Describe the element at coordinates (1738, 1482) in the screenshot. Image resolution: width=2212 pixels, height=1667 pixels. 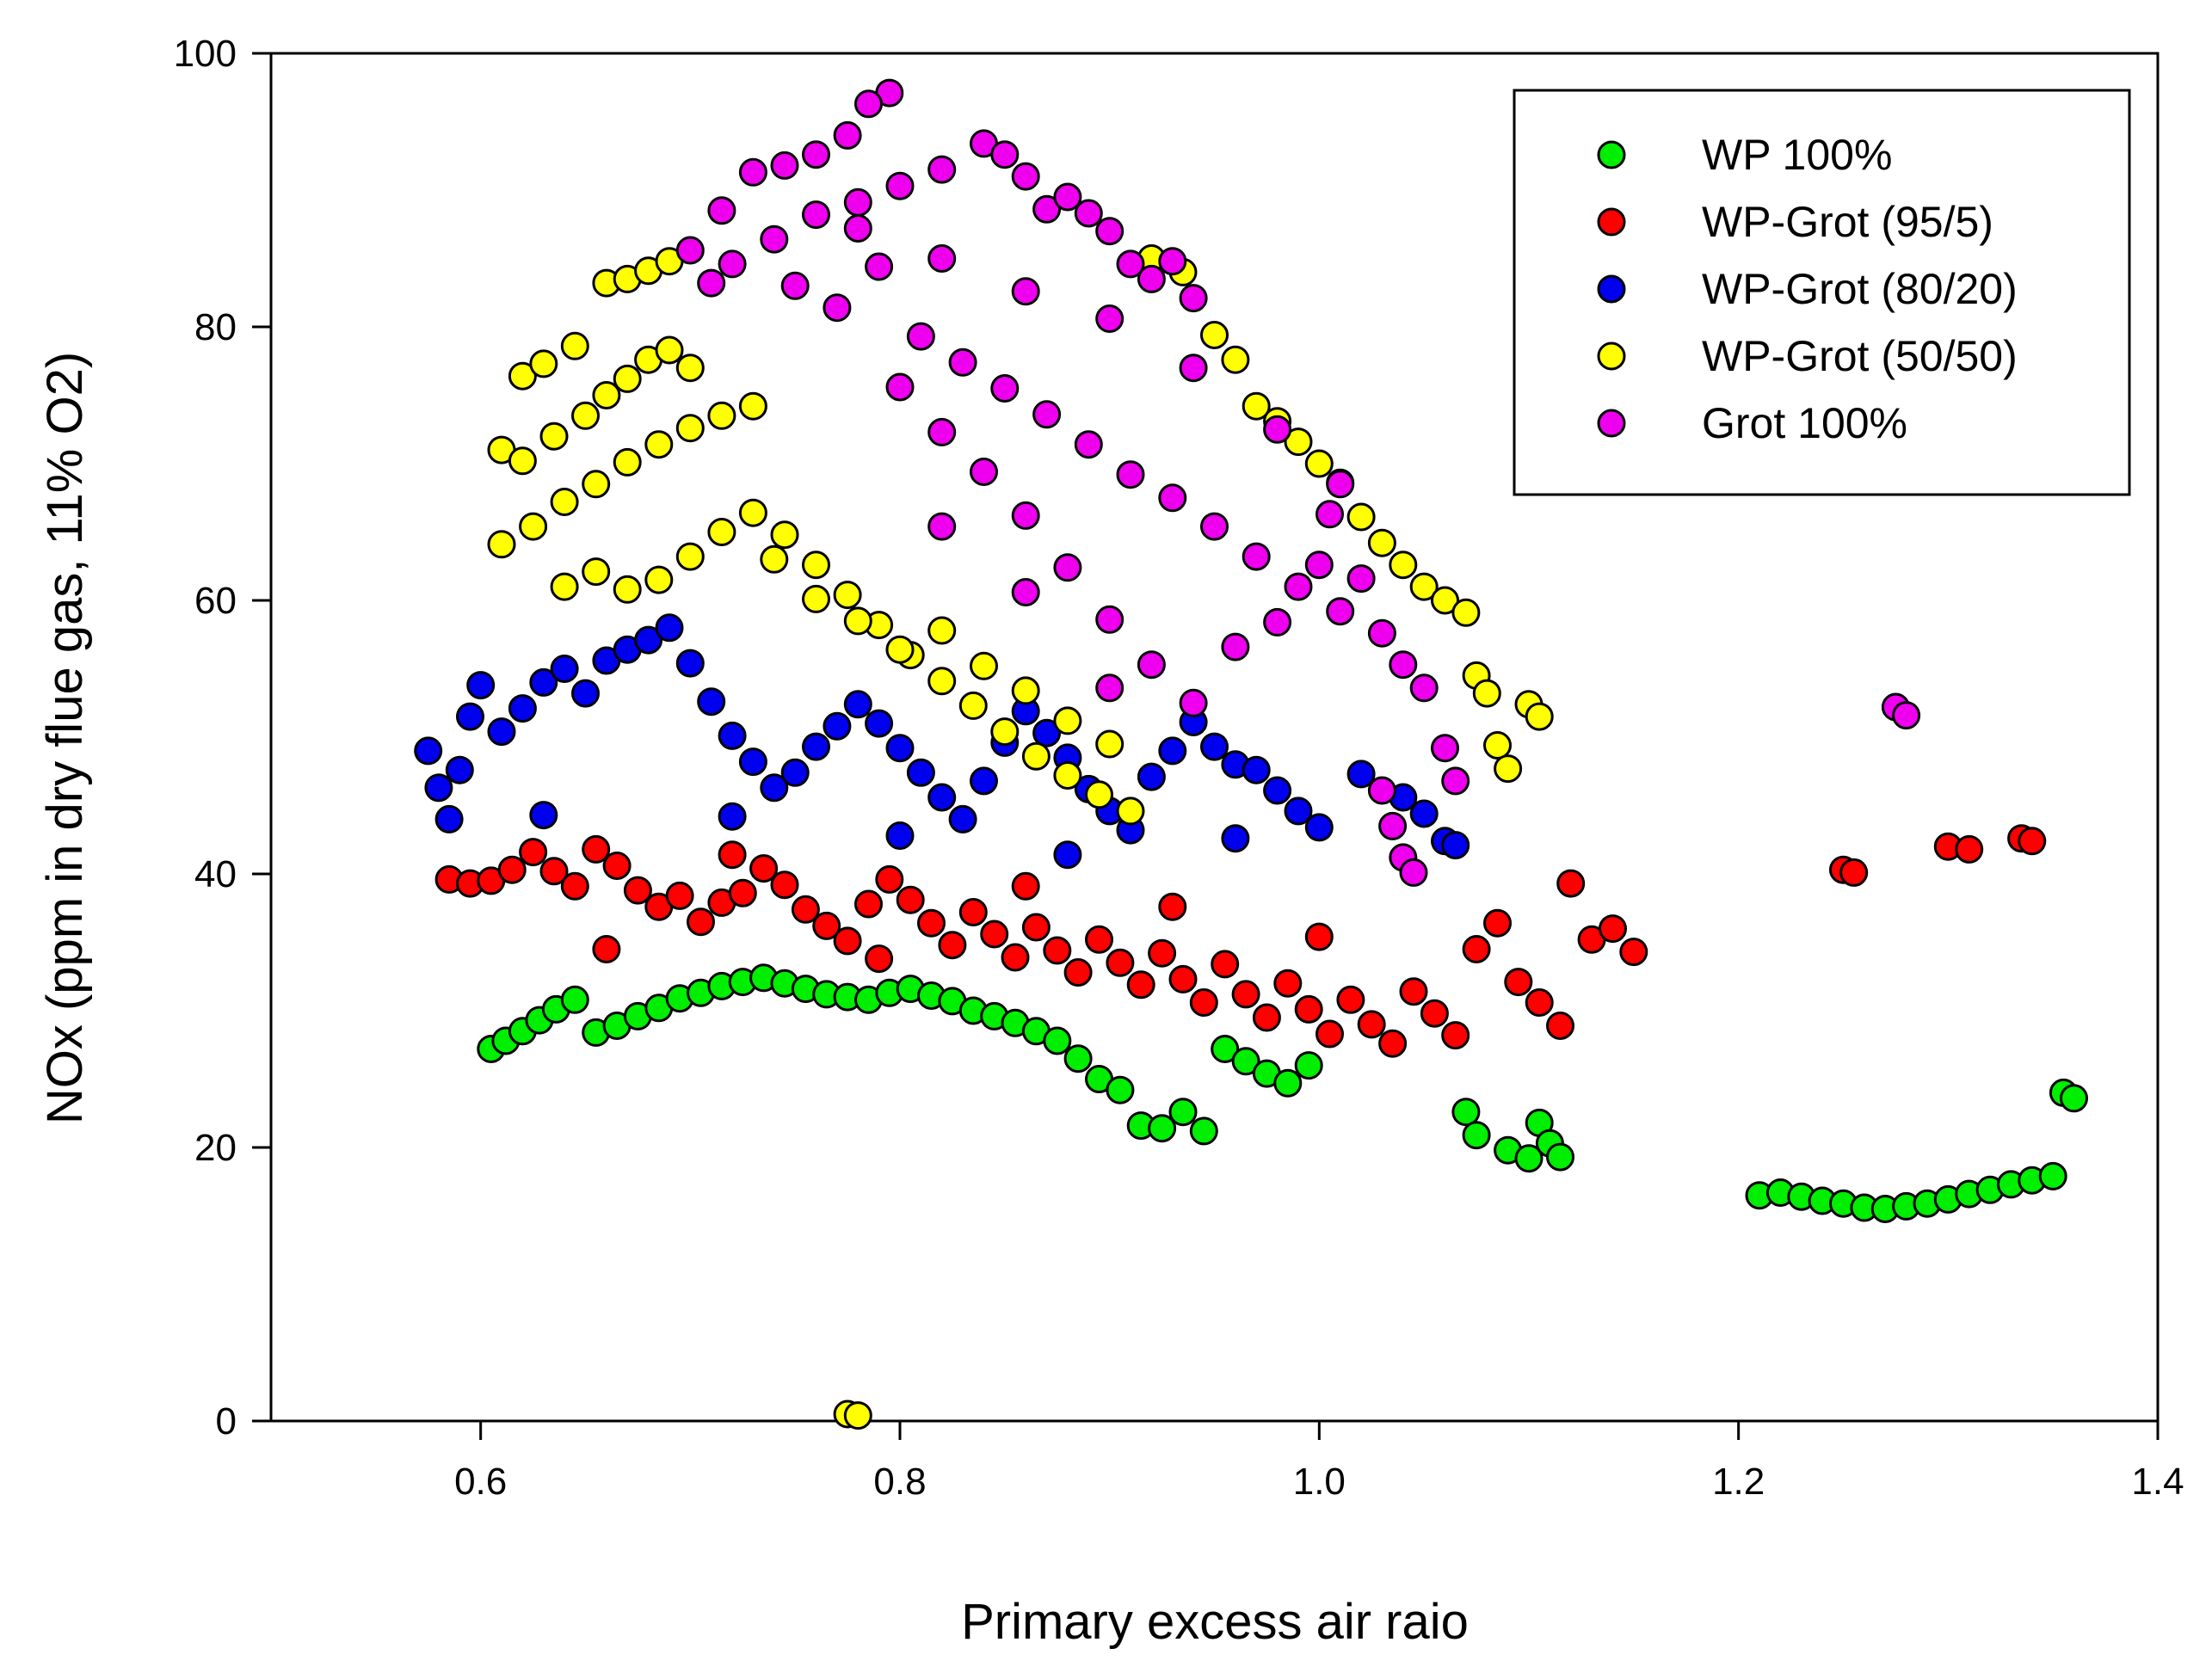
I see `x-tick-label: 1.2` at that location.